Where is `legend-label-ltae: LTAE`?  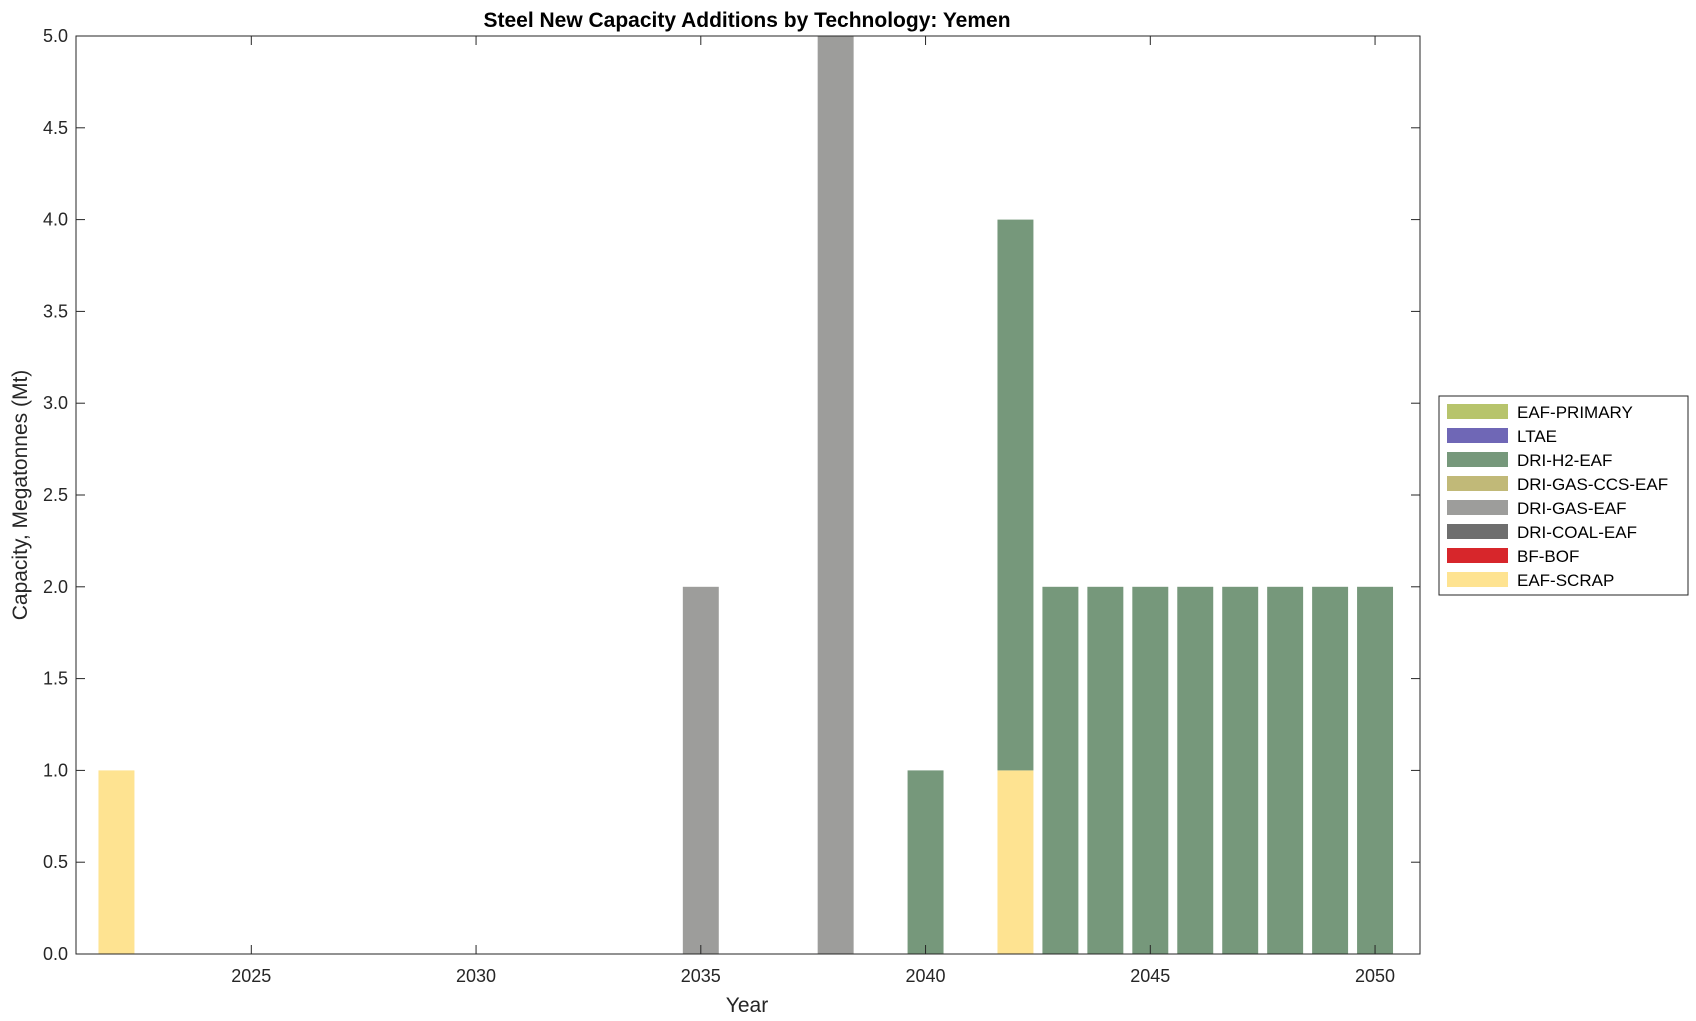
legend-label-ltae: LTAE is located at coordinates (1537, 436).